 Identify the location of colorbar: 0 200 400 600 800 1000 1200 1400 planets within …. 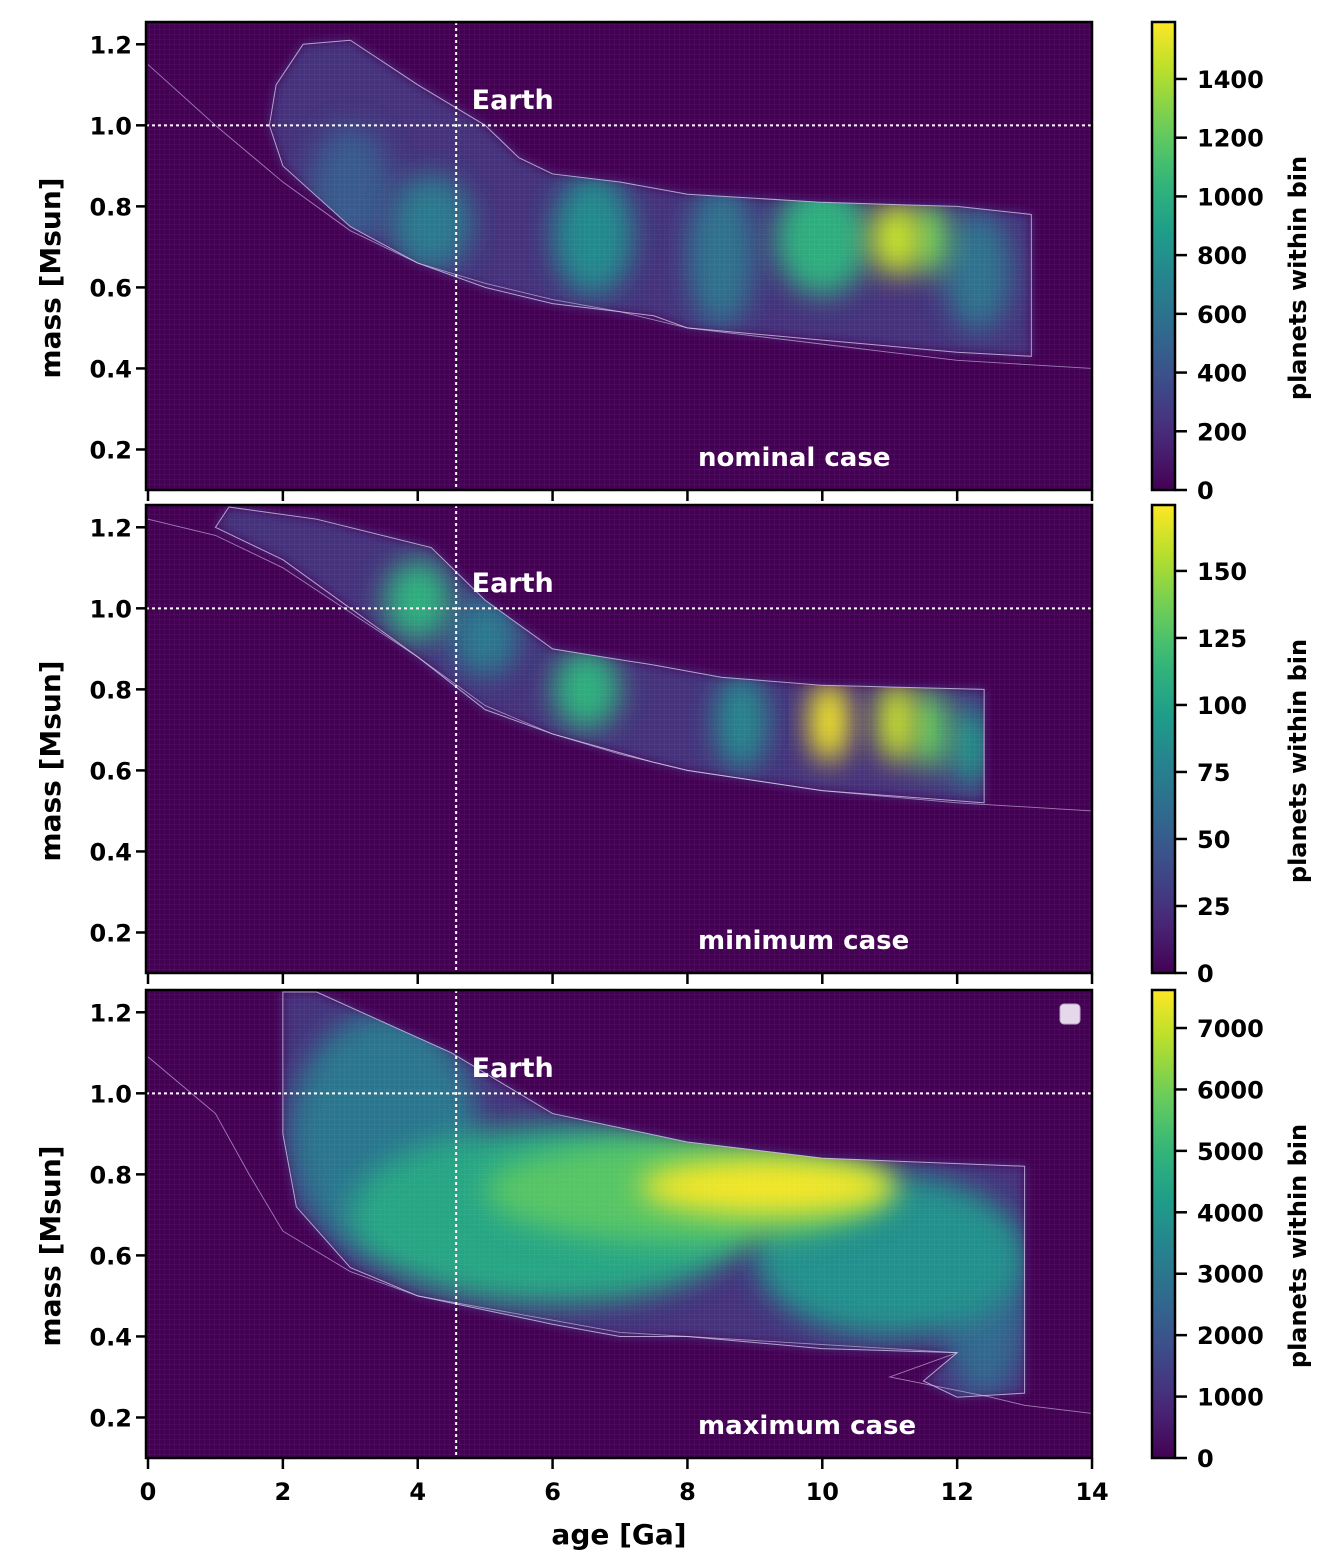
(1231, 262).